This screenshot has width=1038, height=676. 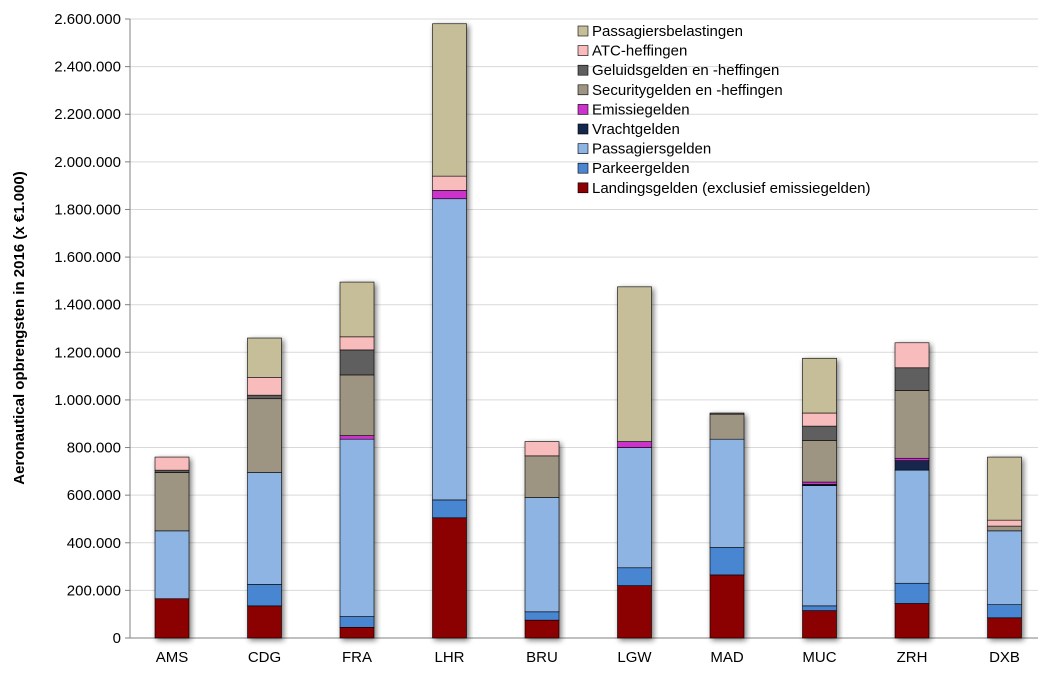 What do you see at coordinates (117, 638) in the screenshot?
I see `y-tick-label: 0` at bounding box center [117, 638].